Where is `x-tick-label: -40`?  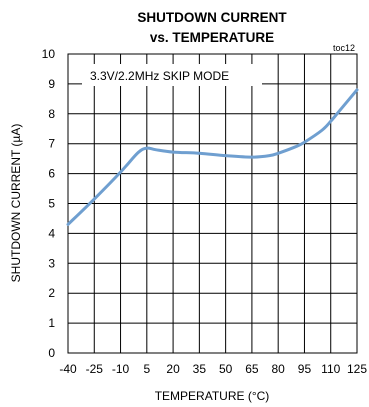
x-tick-label: -40 is located at coordinates (68, 369).